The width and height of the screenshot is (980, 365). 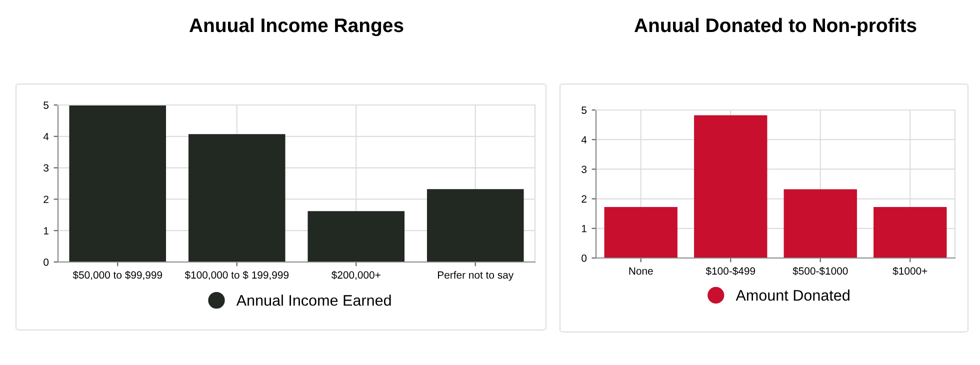 I want to click on x-tick-label: $50,000 to $99,999, so click(x=117, y=275).